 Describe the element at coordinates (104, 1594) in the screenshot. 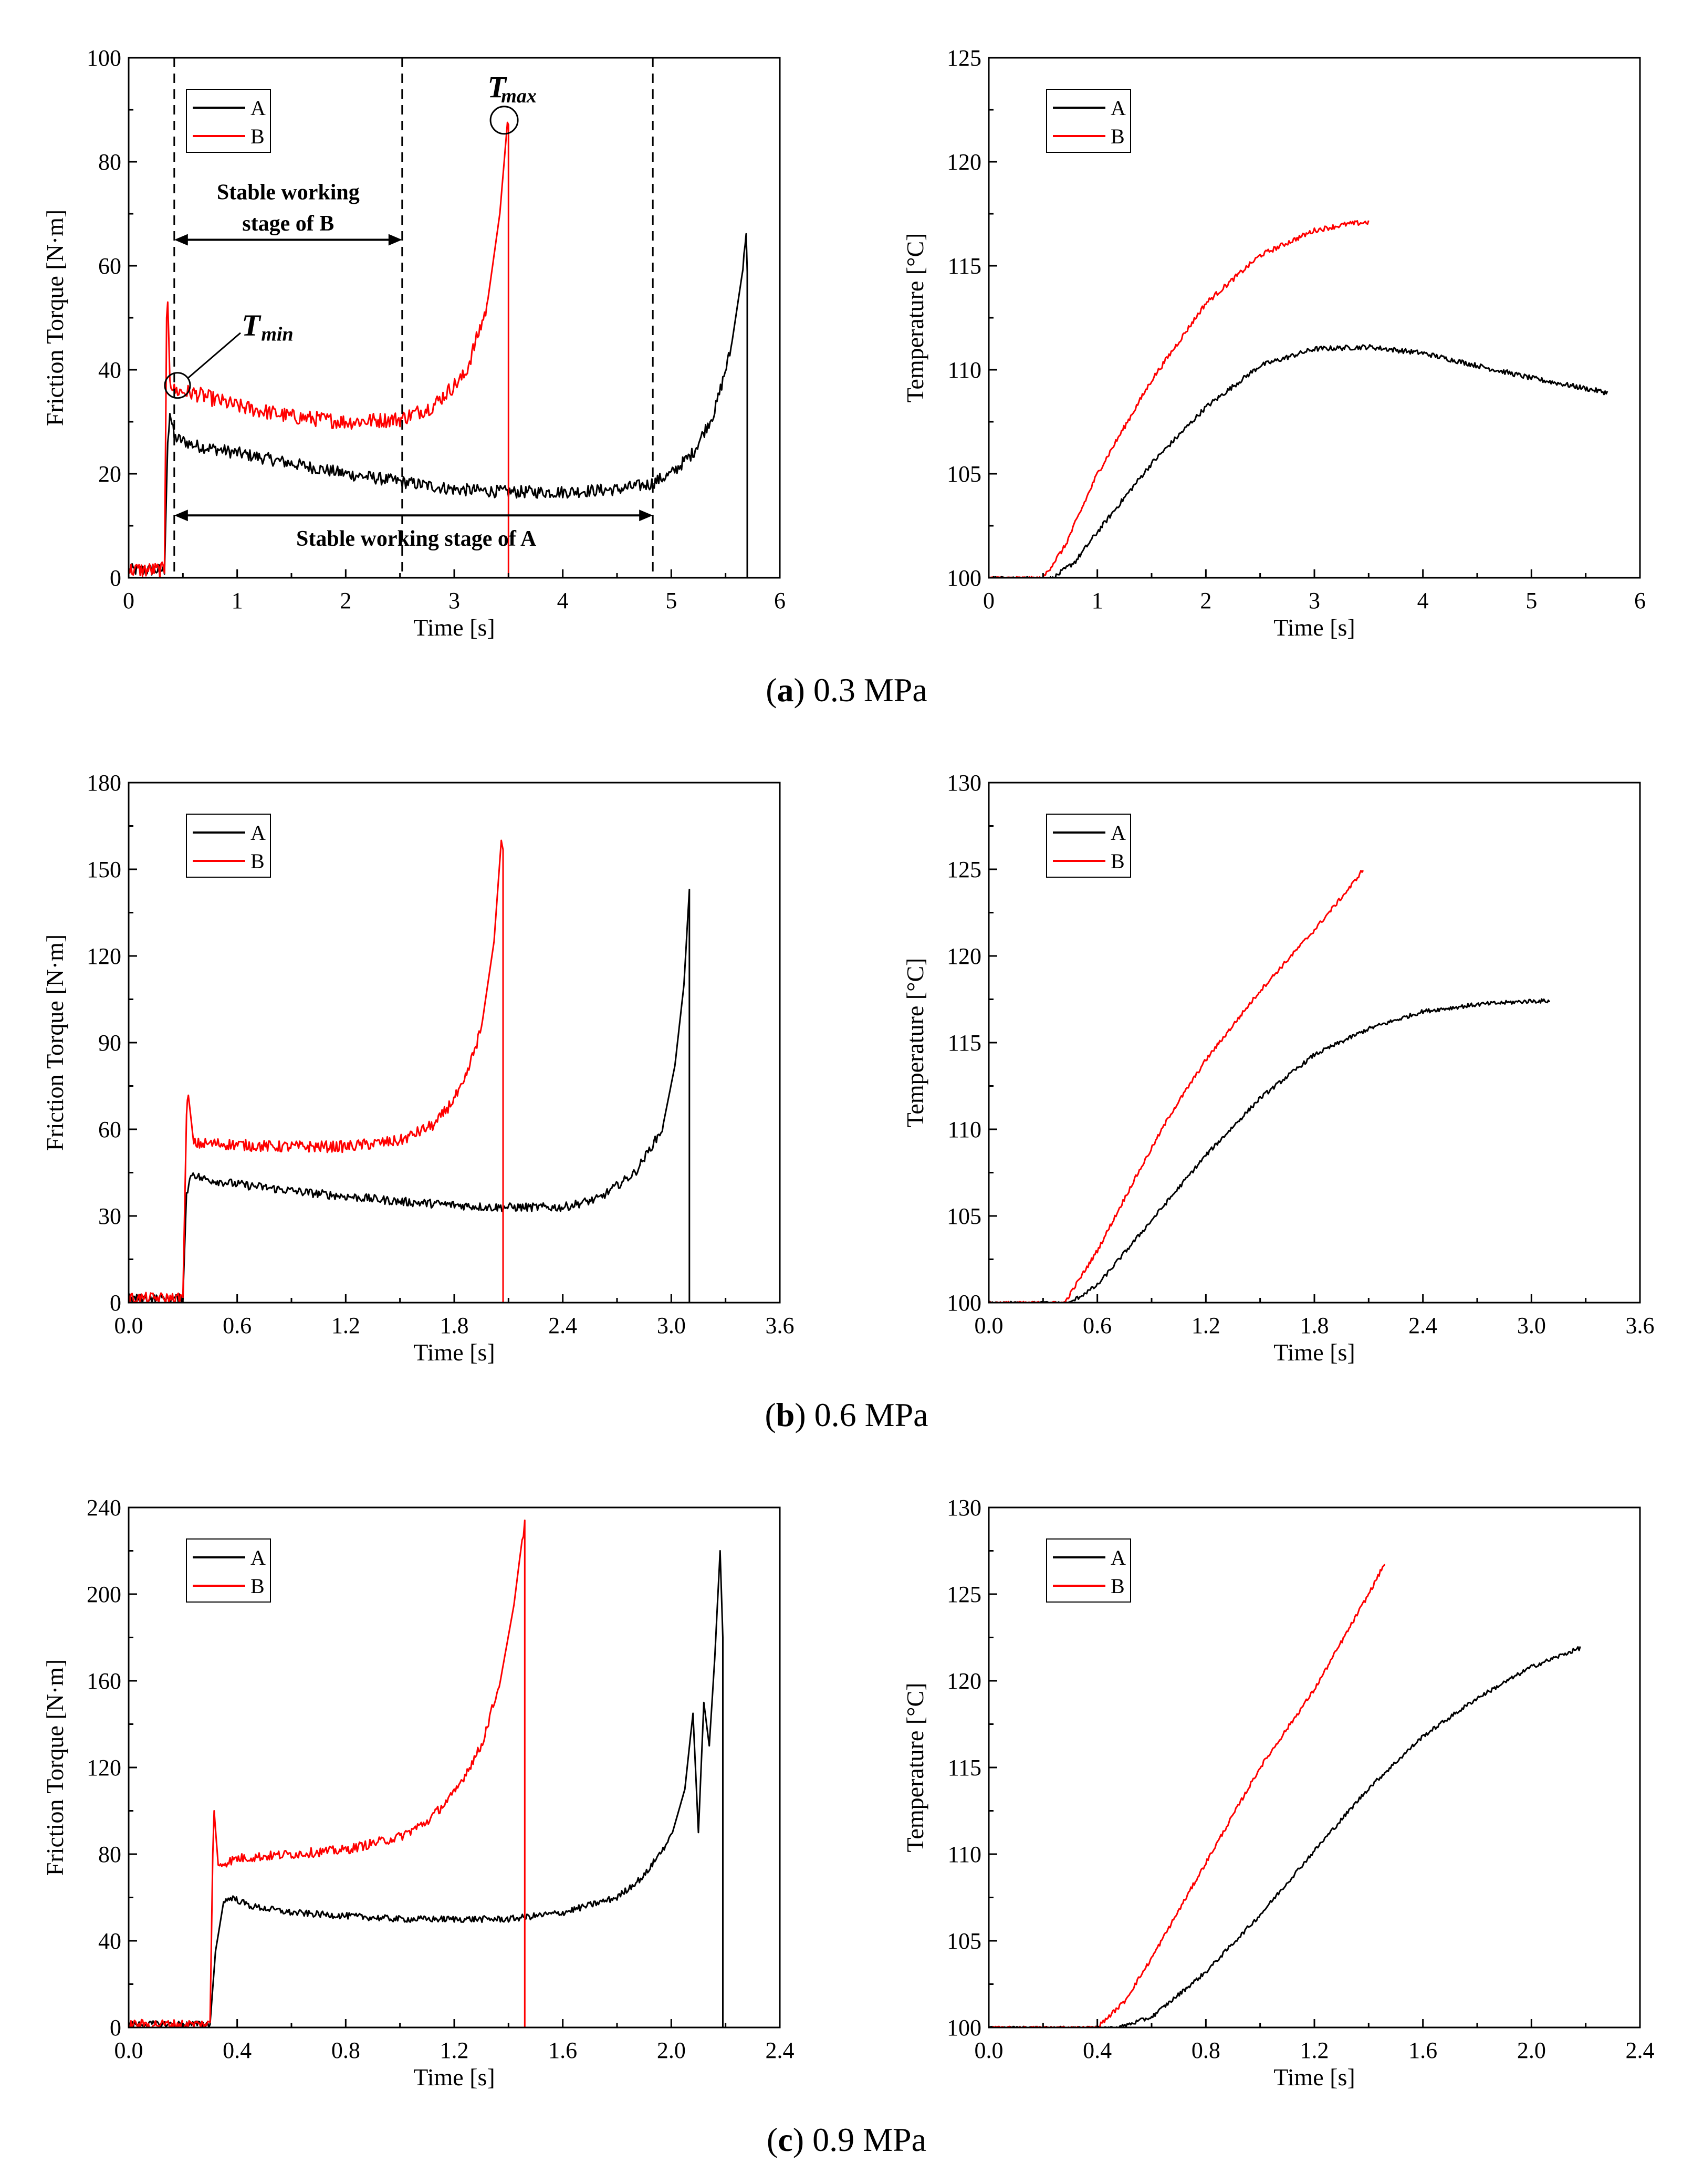

I see `y-tick-label: 200` at that location.